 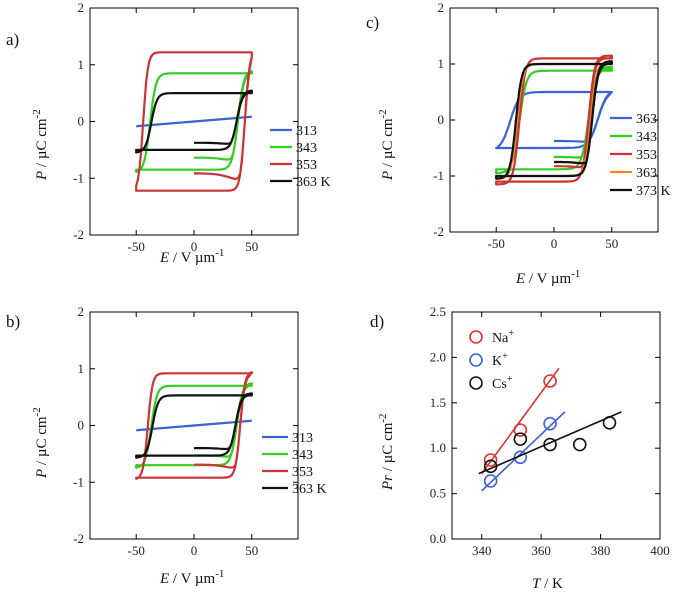 I want to click on series-loop-373-K, so click(x=554, y=120).